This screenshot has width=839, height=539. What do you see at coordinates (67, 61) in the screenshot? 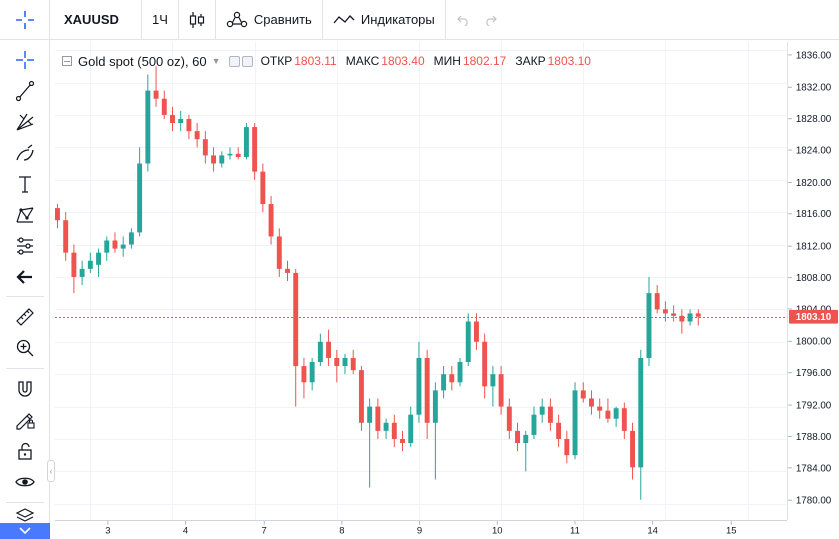
I see `collapse-legend-icon` at bounding box center [67, 61].